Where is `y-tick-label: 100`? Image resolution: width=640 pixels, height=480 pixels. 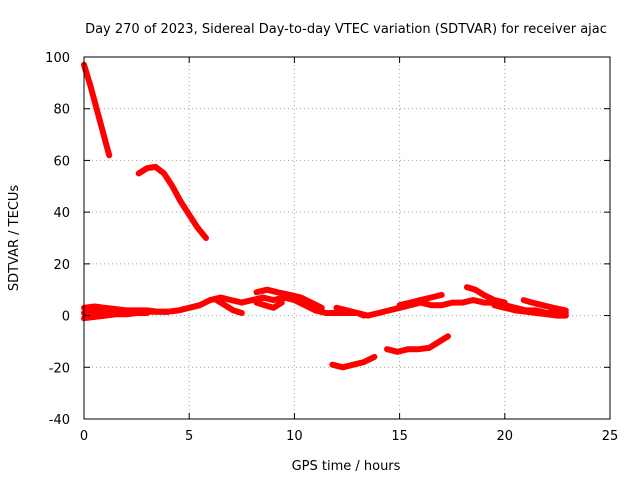
y-tick-label: 100 is located at coordinates (57, 58).